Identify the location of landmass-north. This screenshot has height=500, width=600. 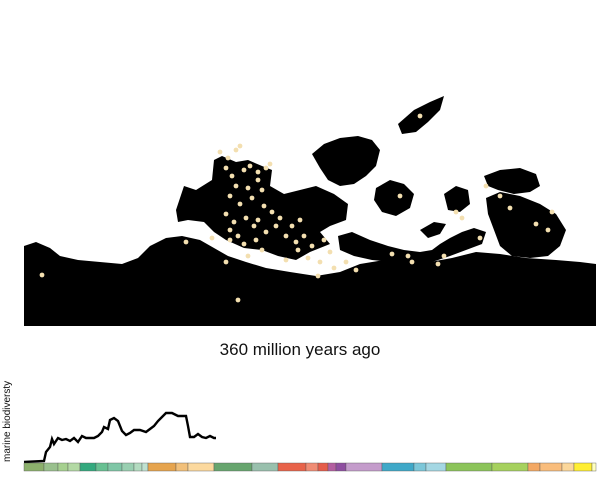
(346, 161).